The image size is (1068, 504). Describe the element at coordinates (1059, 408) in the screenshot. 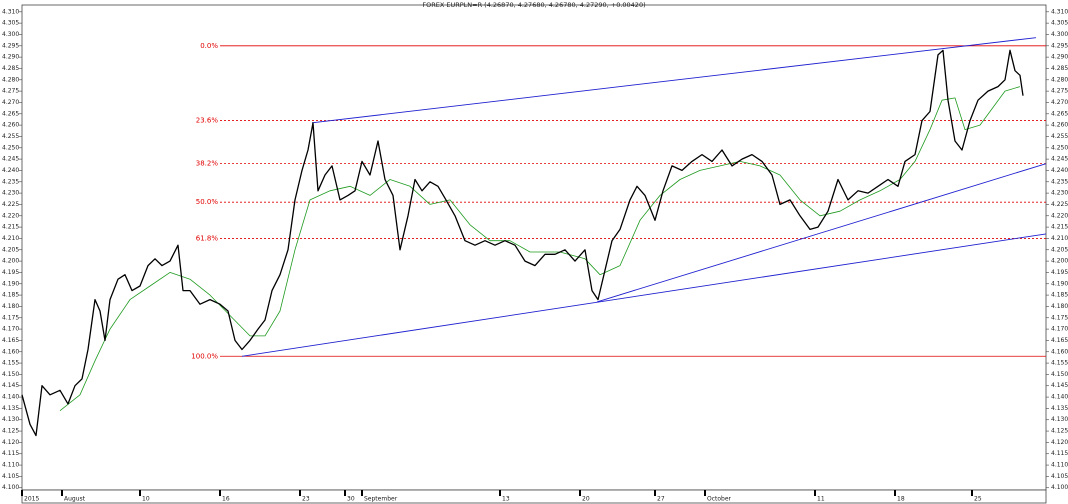

I see `y-tick-label-right: 4.135` at that location.